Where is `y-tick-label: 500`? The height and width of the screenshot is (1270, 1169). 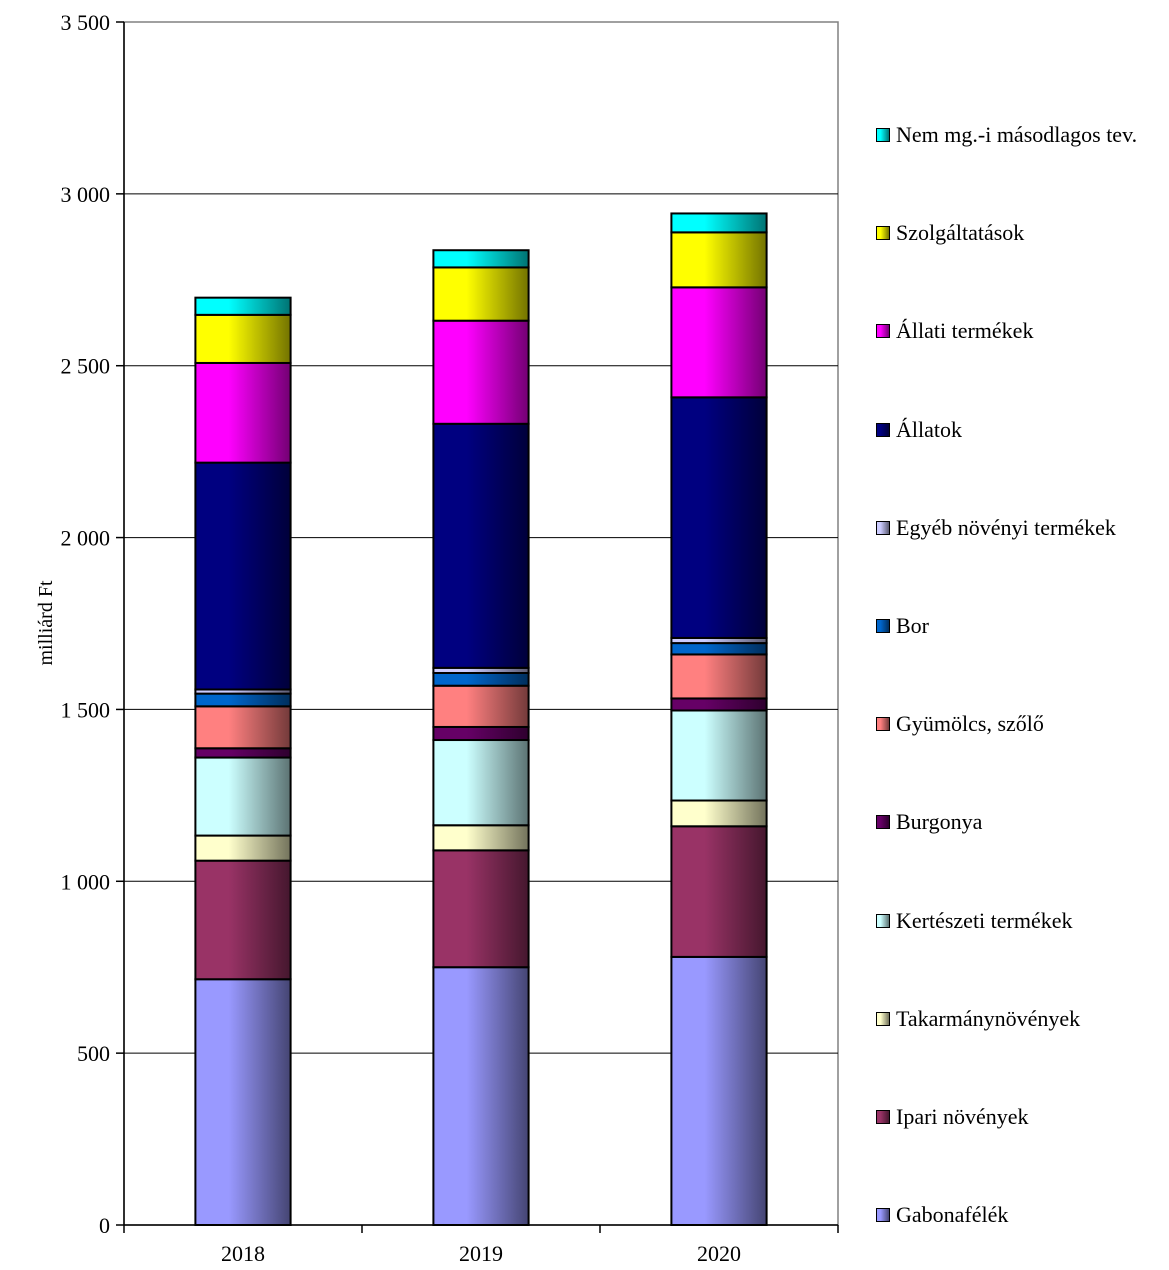
y-tick-label: 500 is located at coordinates (93, 1053).